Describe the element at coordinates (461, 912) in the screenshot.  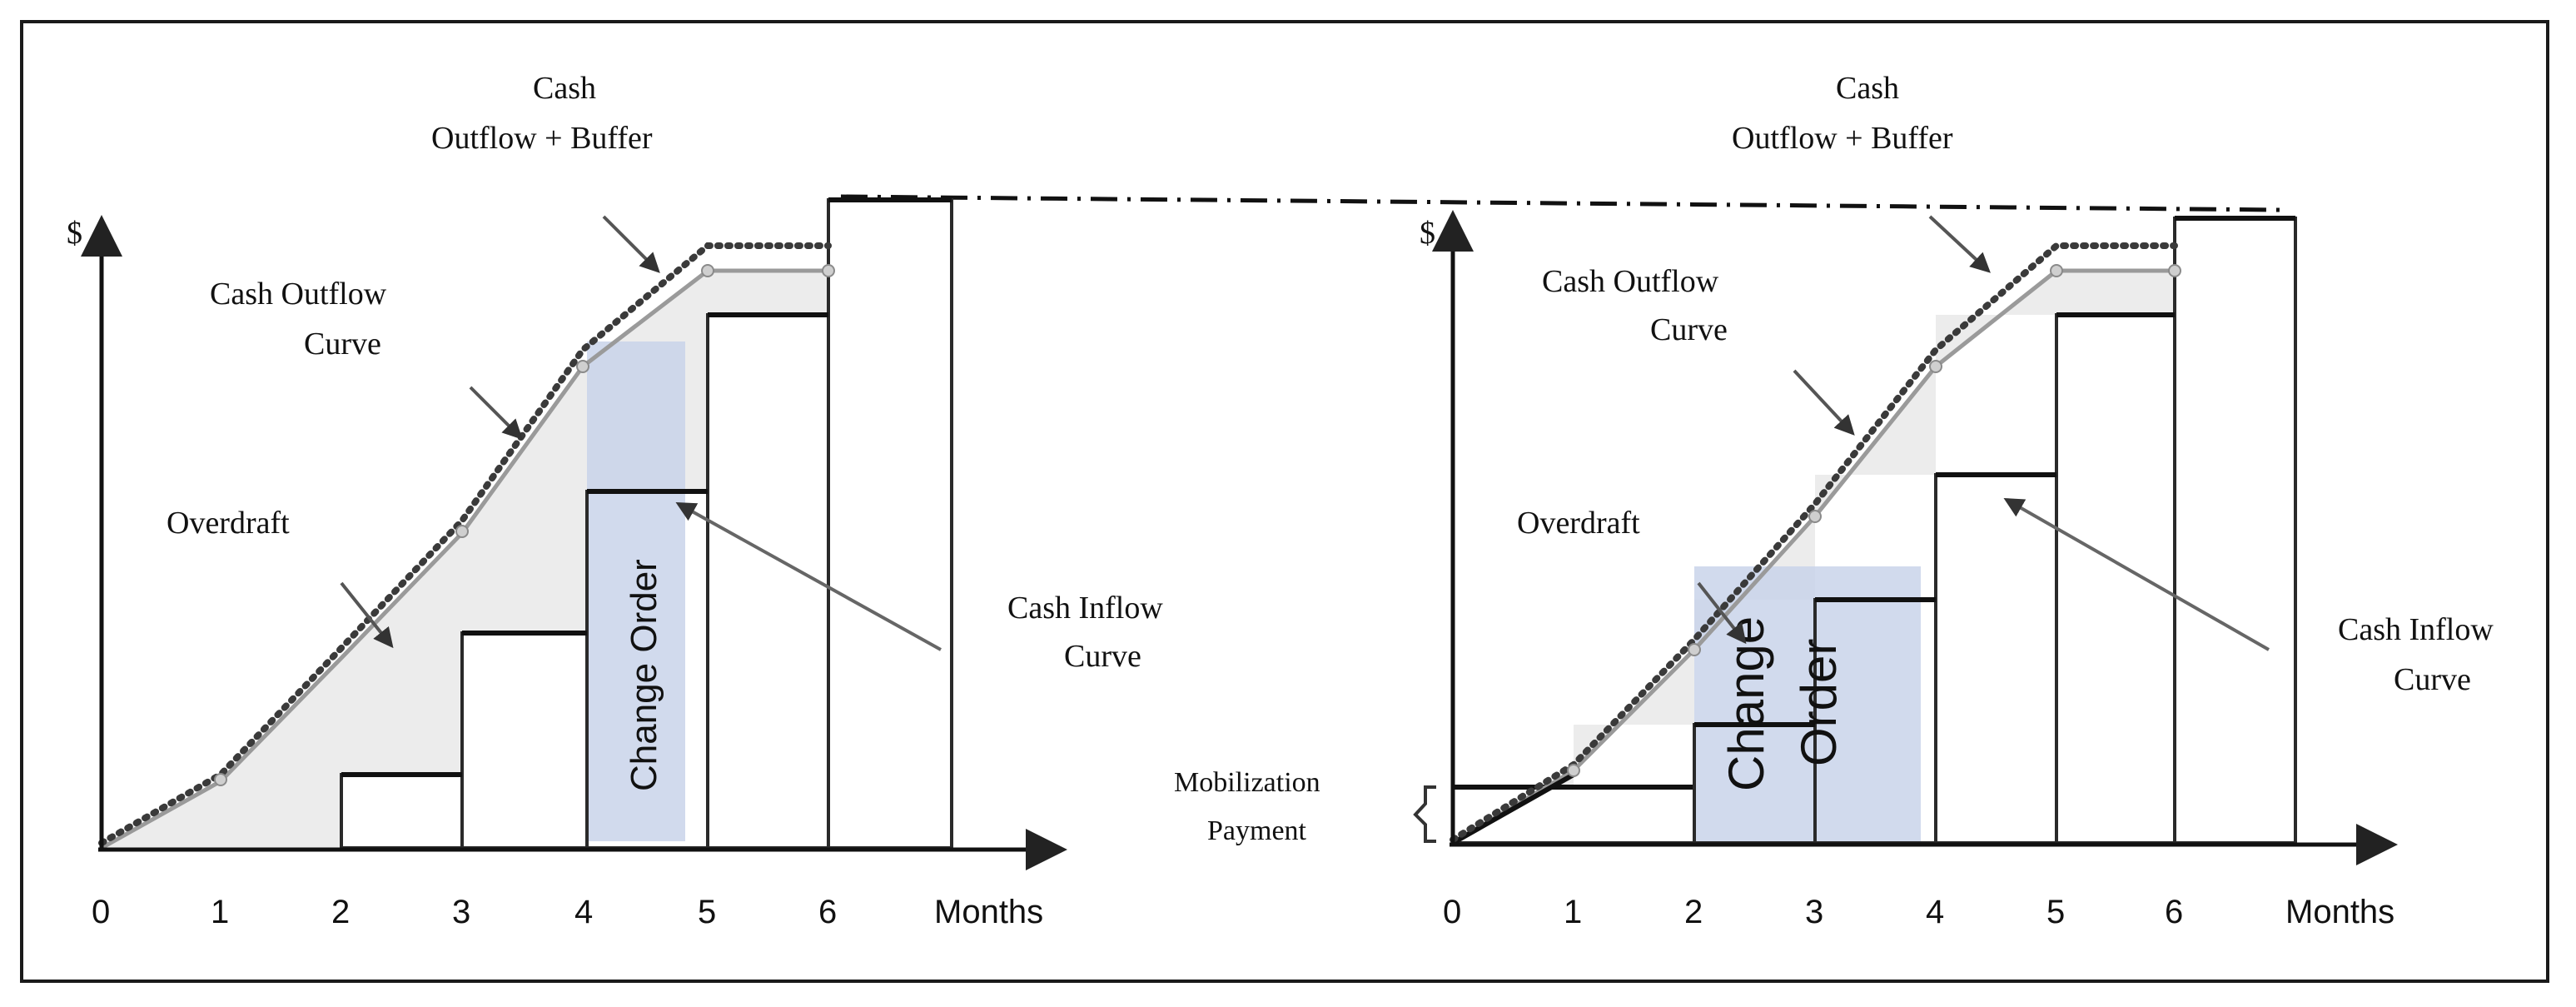
I see `left-x-tick: 3` at that location.